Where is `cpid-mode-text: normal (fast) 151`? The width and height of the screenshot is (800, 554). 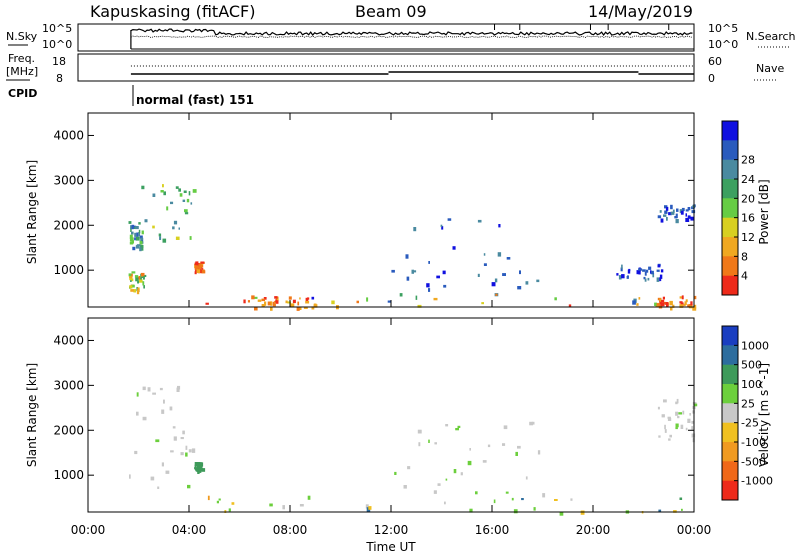
cpid-mode-text: normal (fast) 151 is located at coordinates (195, 100).